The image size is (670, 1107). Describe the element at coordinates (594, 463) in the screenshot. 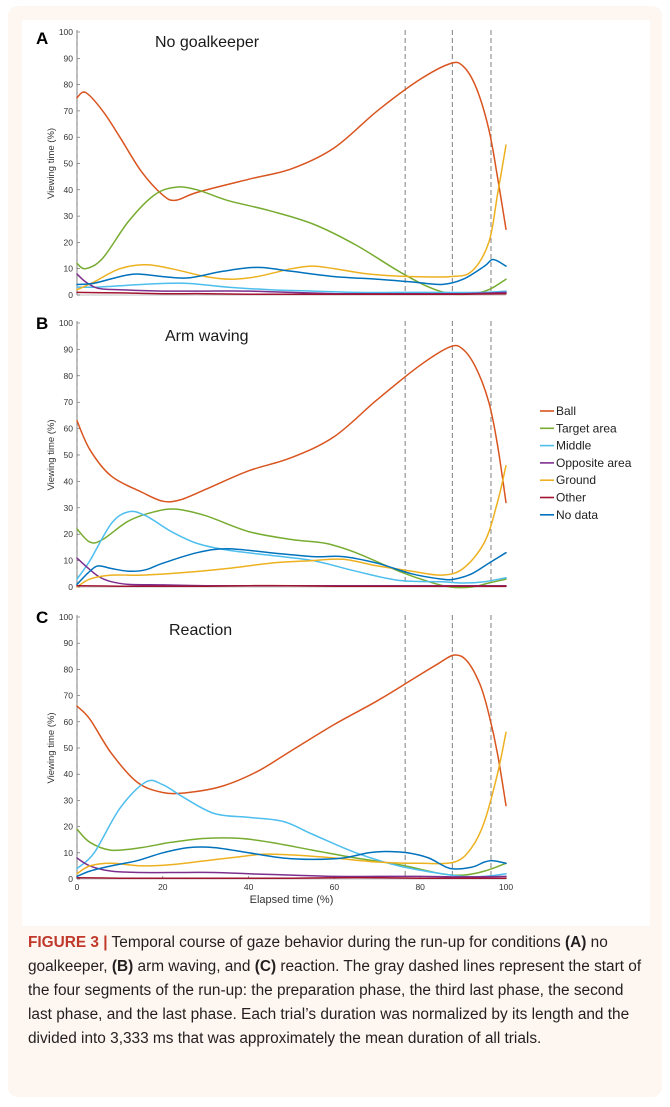

I see `legend-label: Opposite area` at that location.